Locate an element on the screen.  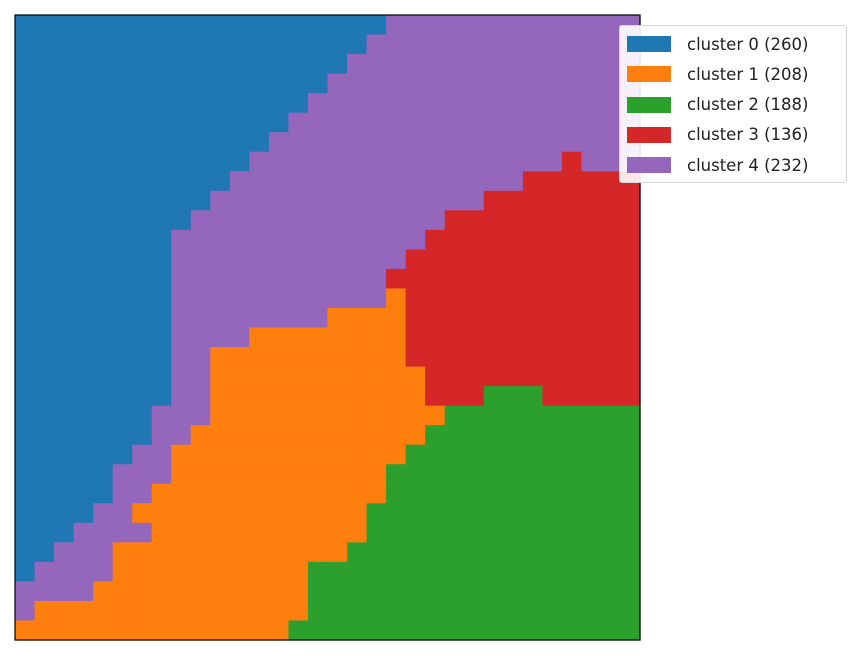
legend-swatch is located at coordinates (649, 134).